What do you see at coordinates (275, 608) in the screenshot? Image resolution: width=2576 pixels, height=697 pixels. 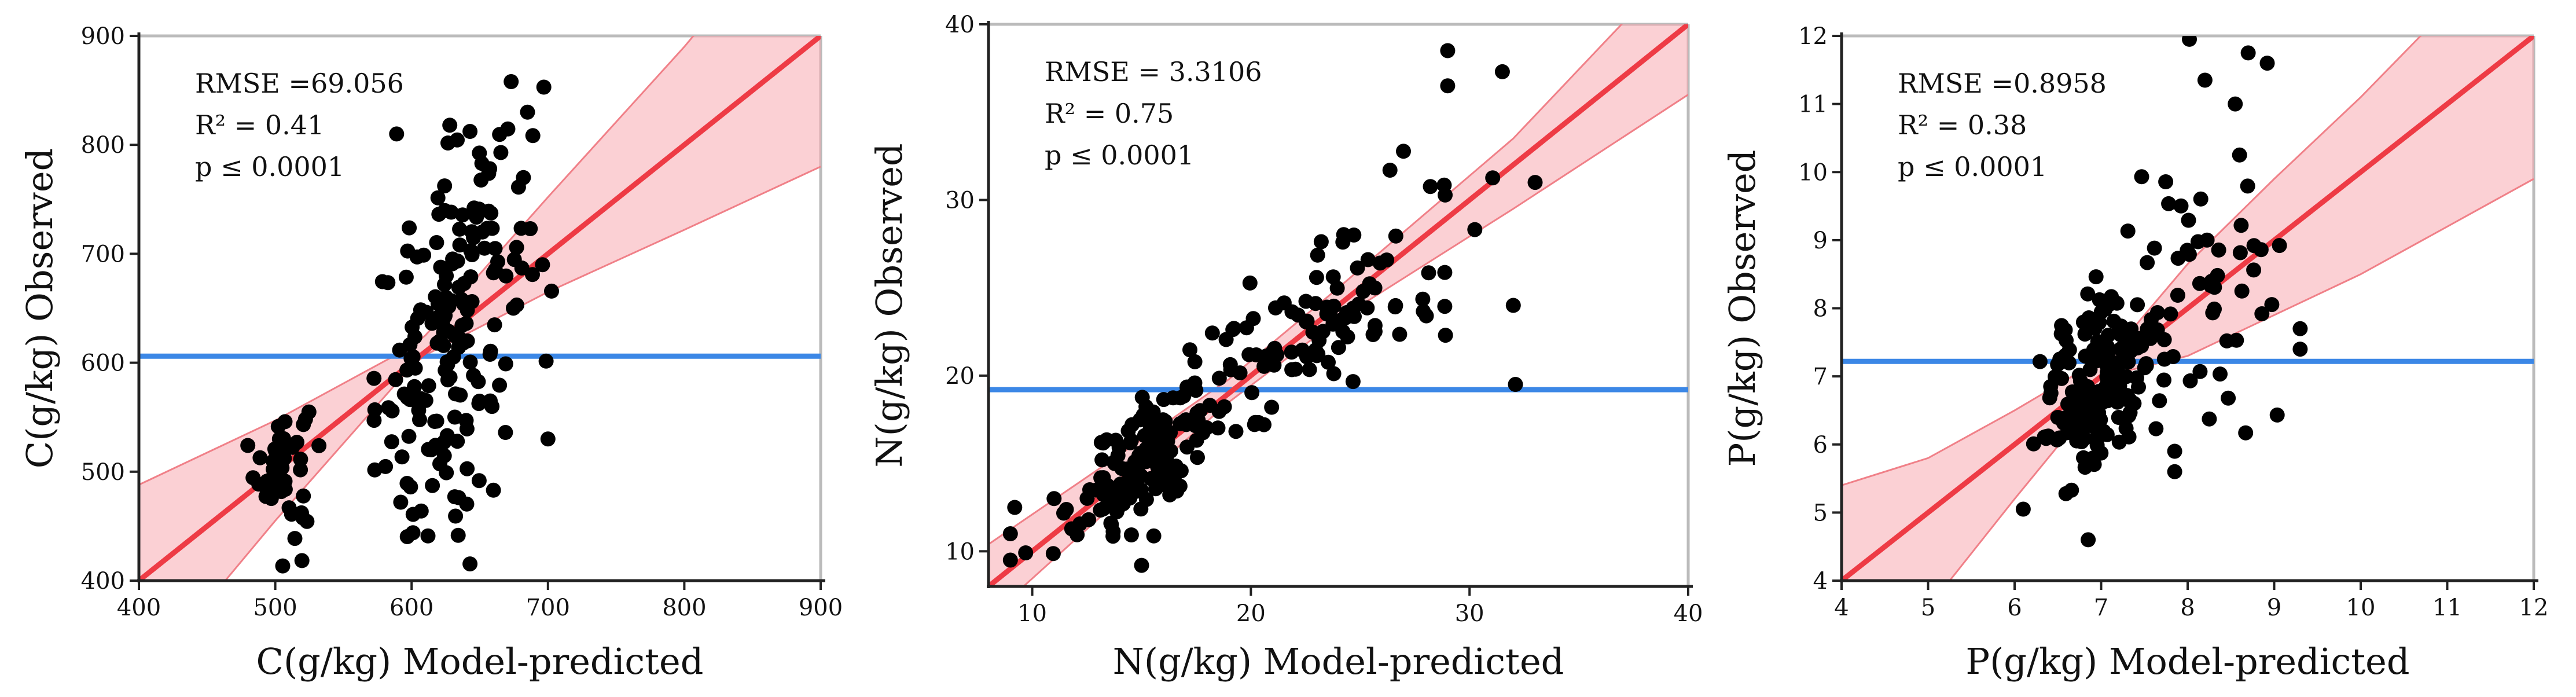 I see `x-tick-label: 500` at bounding box center [275, 608].